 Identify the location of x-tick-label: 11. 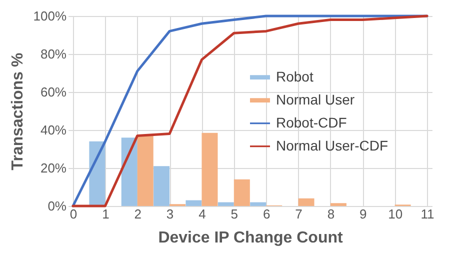
(427, 214).